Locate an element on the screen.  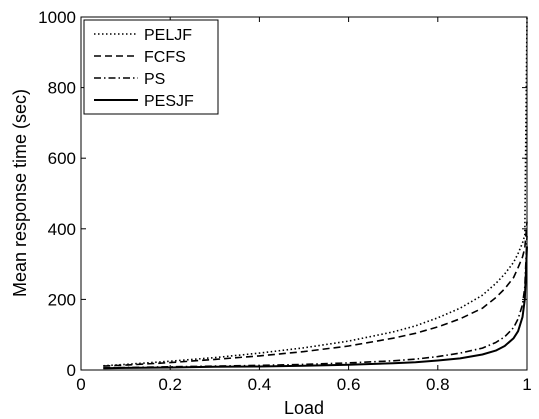
y-axis-label: Mean response time (sec) is located at coordinates (20, 193).